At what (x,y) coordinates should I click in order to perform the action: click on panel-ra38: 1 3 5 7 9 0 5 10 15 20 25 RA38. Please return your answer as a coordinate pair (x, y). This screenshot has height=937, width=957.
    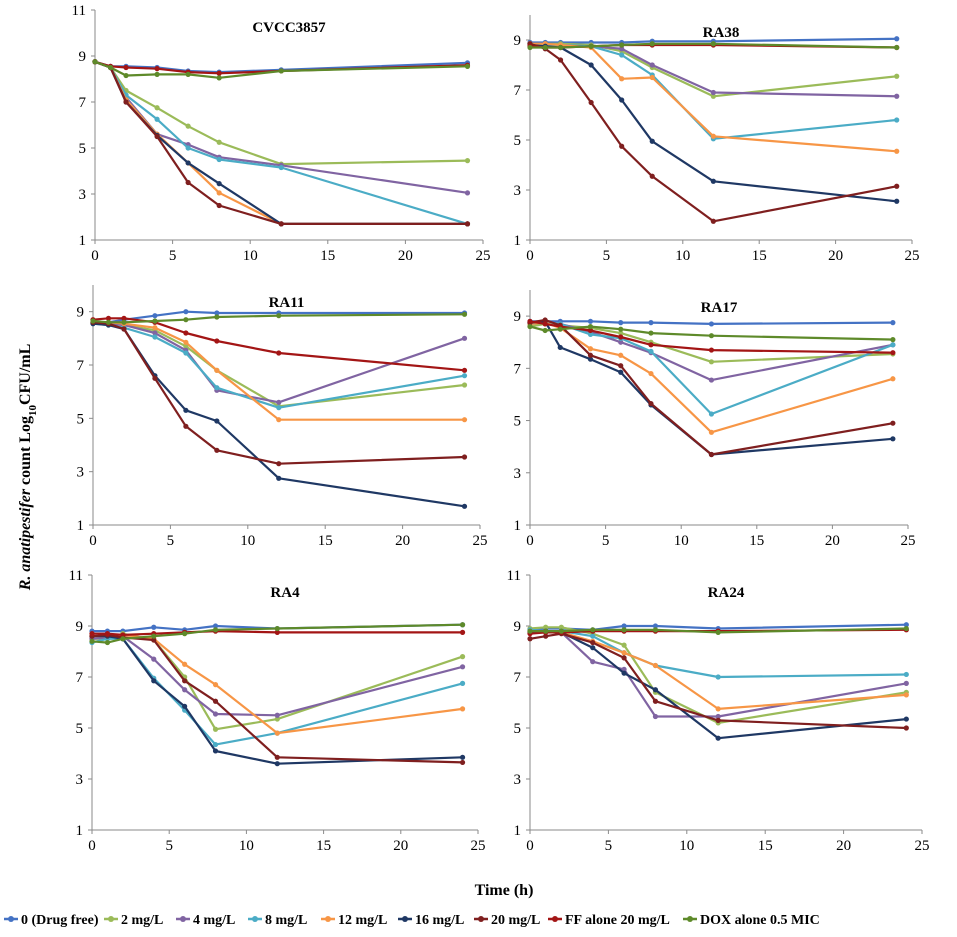
    Looking at the image, I should click on (717, 139).